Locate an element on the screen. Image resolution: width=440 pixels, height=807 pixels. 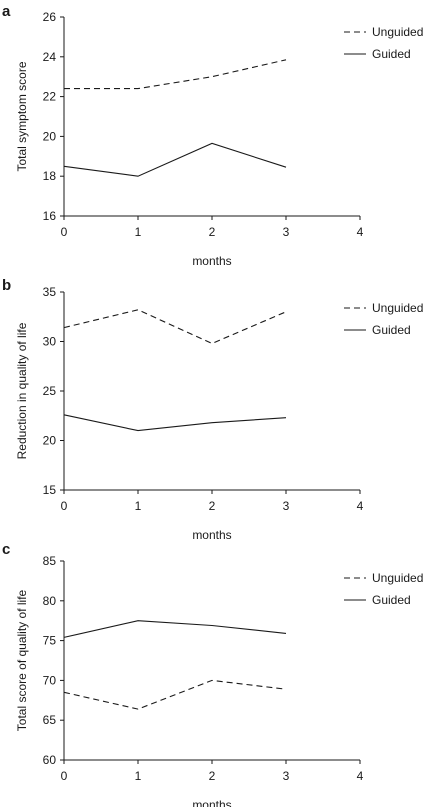
panel-letter: c is located at coordinates (6, 549).